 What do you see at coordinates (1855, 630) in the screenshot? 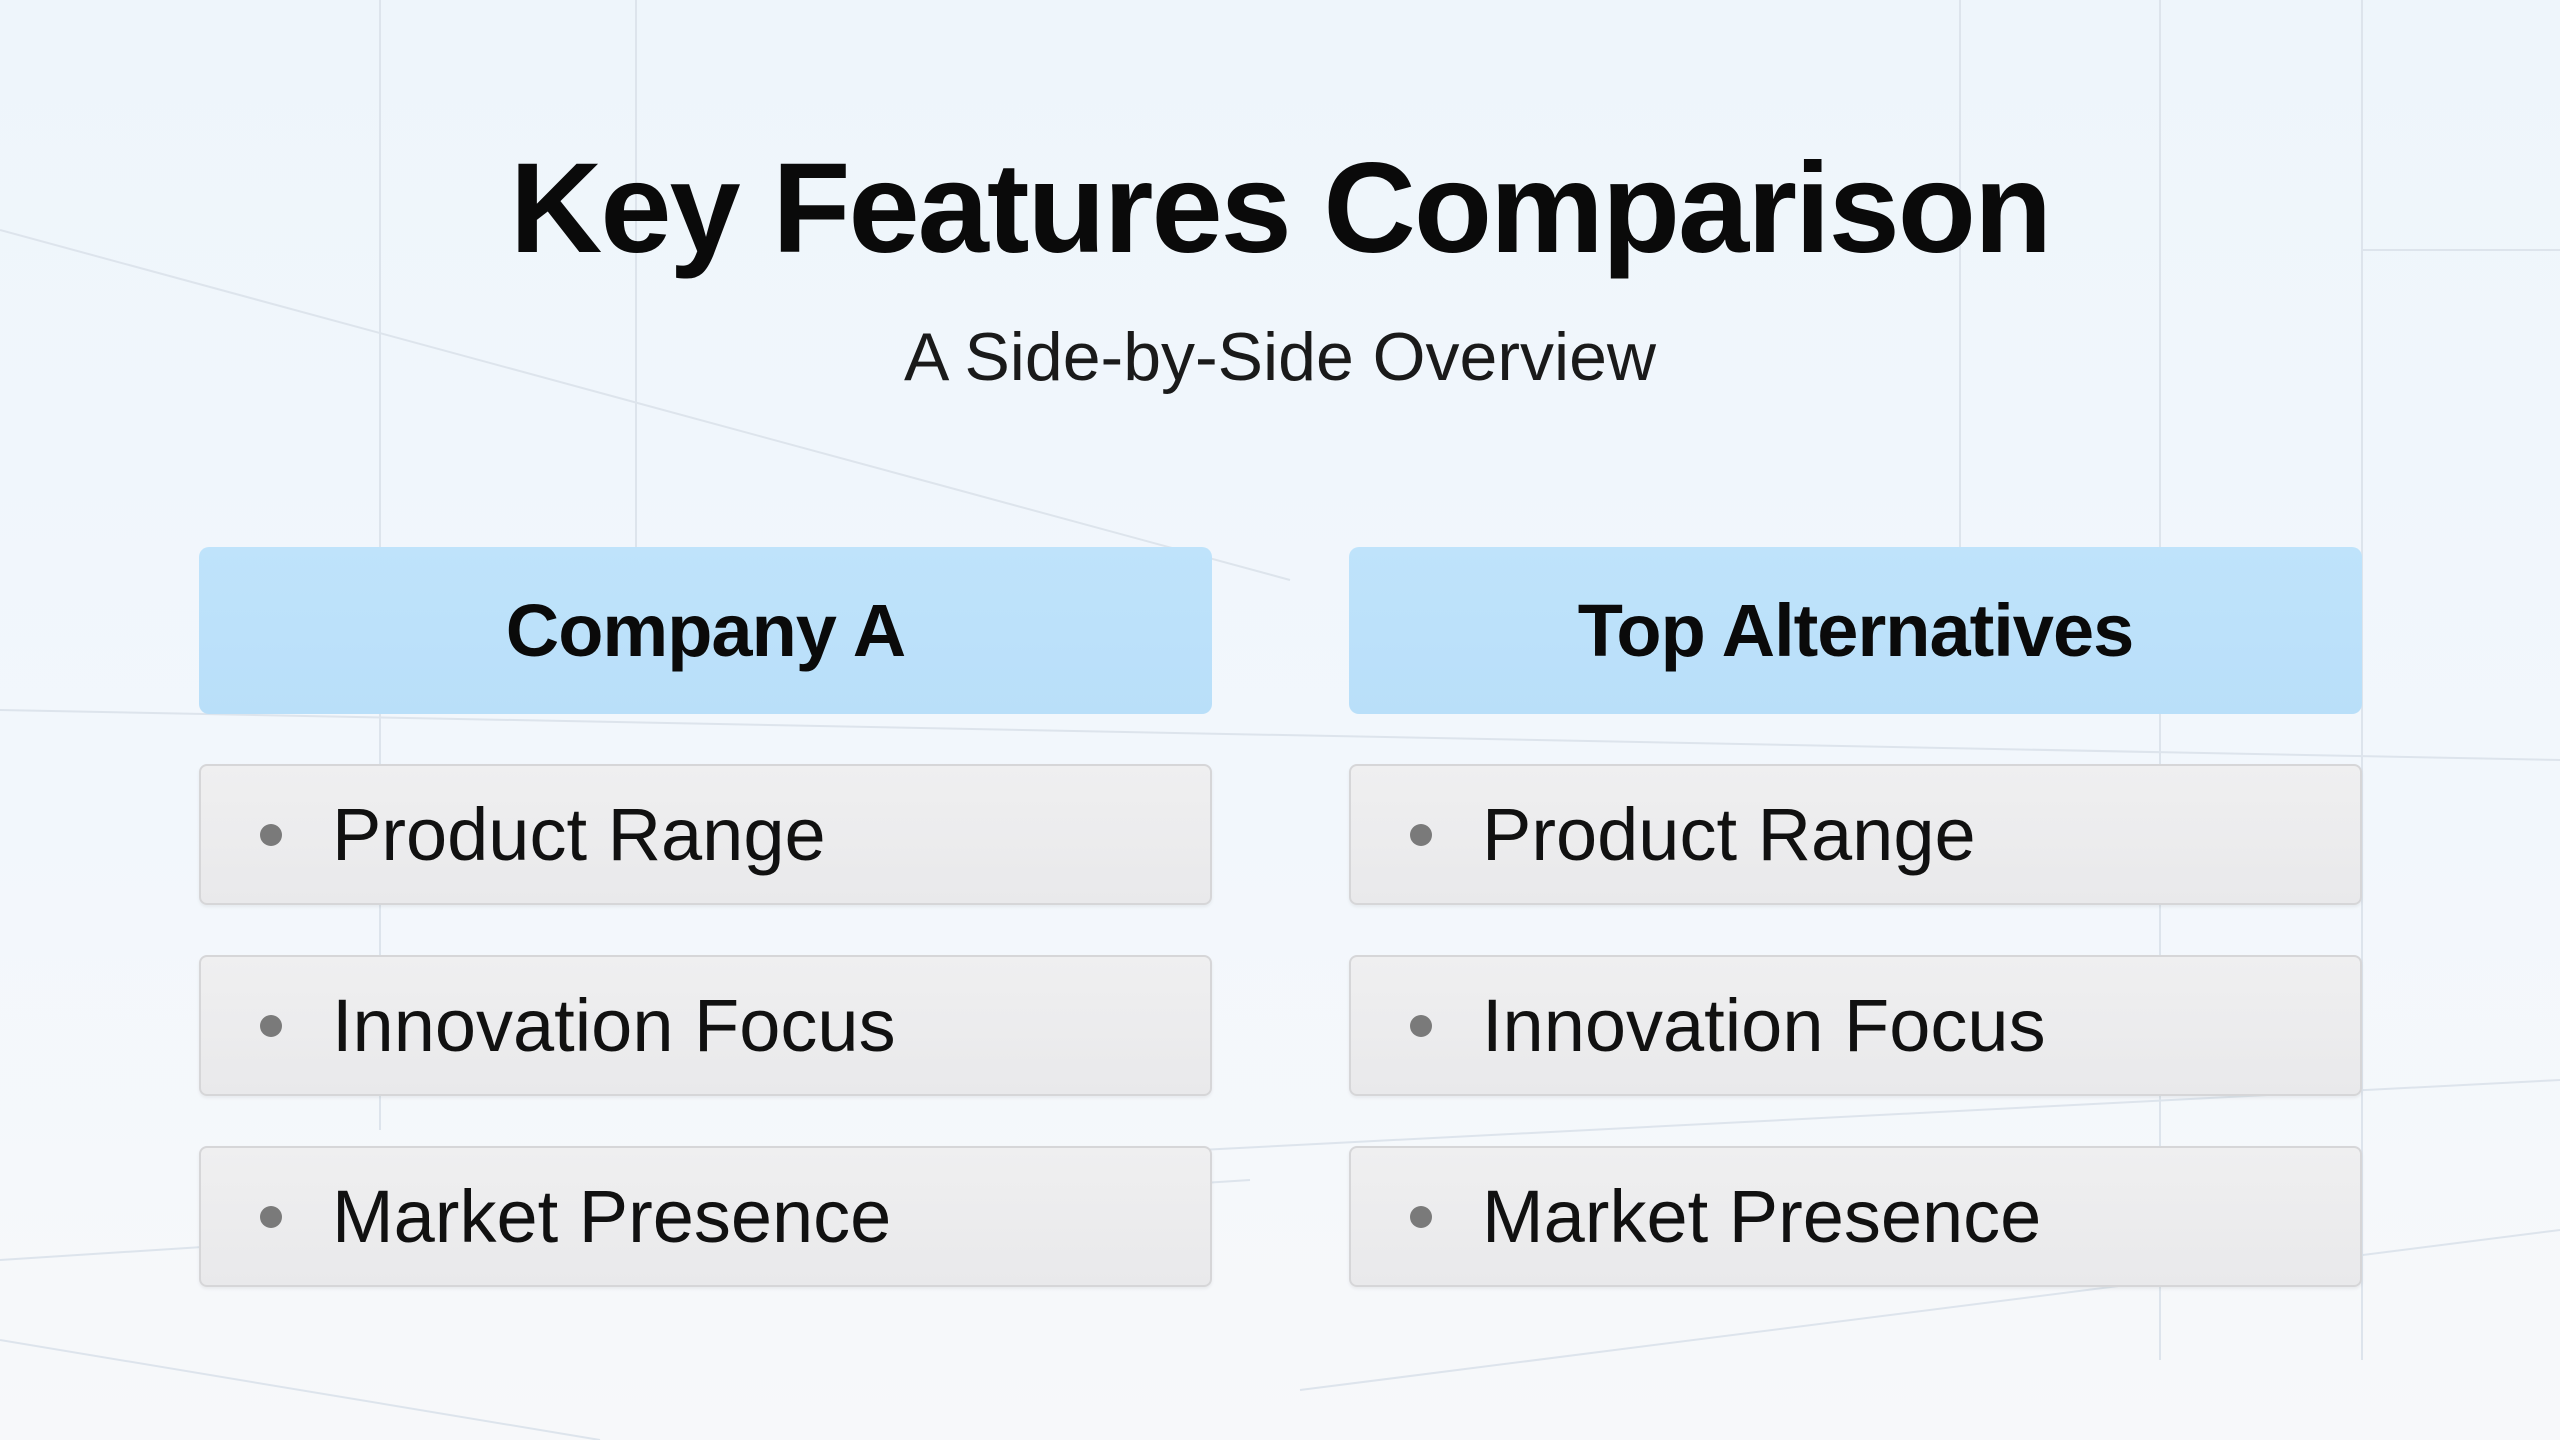
I see `column-header: Top Alternatives` at bounding box center [1855, 630].